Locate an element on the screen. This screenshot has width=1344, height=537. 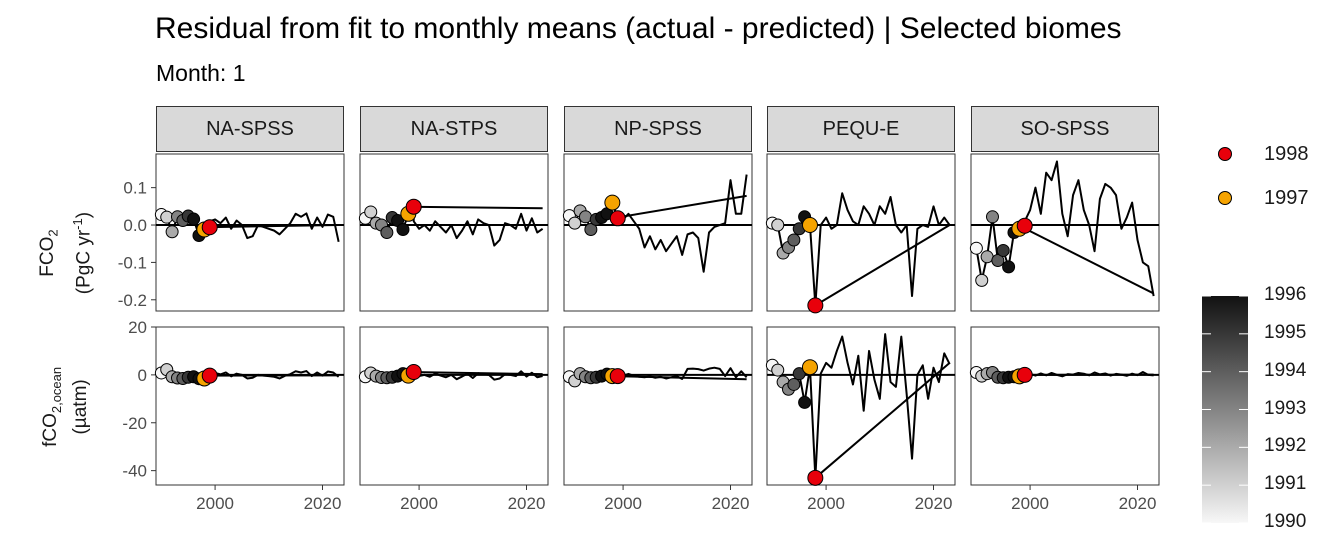
colorbar-label: 1990 is located at coordinates (1285, 521).